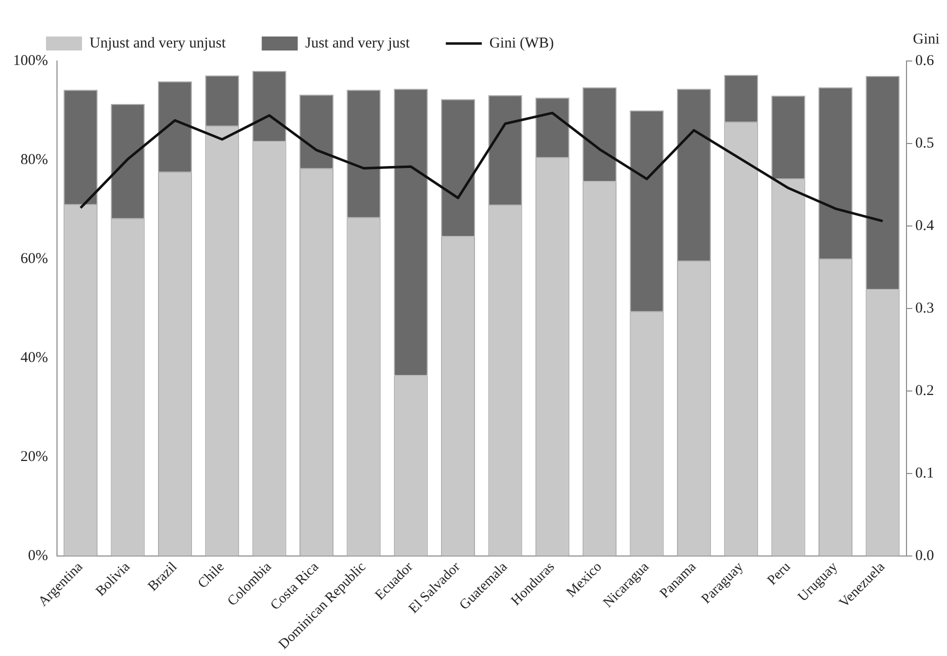  I want to click on y-tick-label: 40%, so click(34, 358).